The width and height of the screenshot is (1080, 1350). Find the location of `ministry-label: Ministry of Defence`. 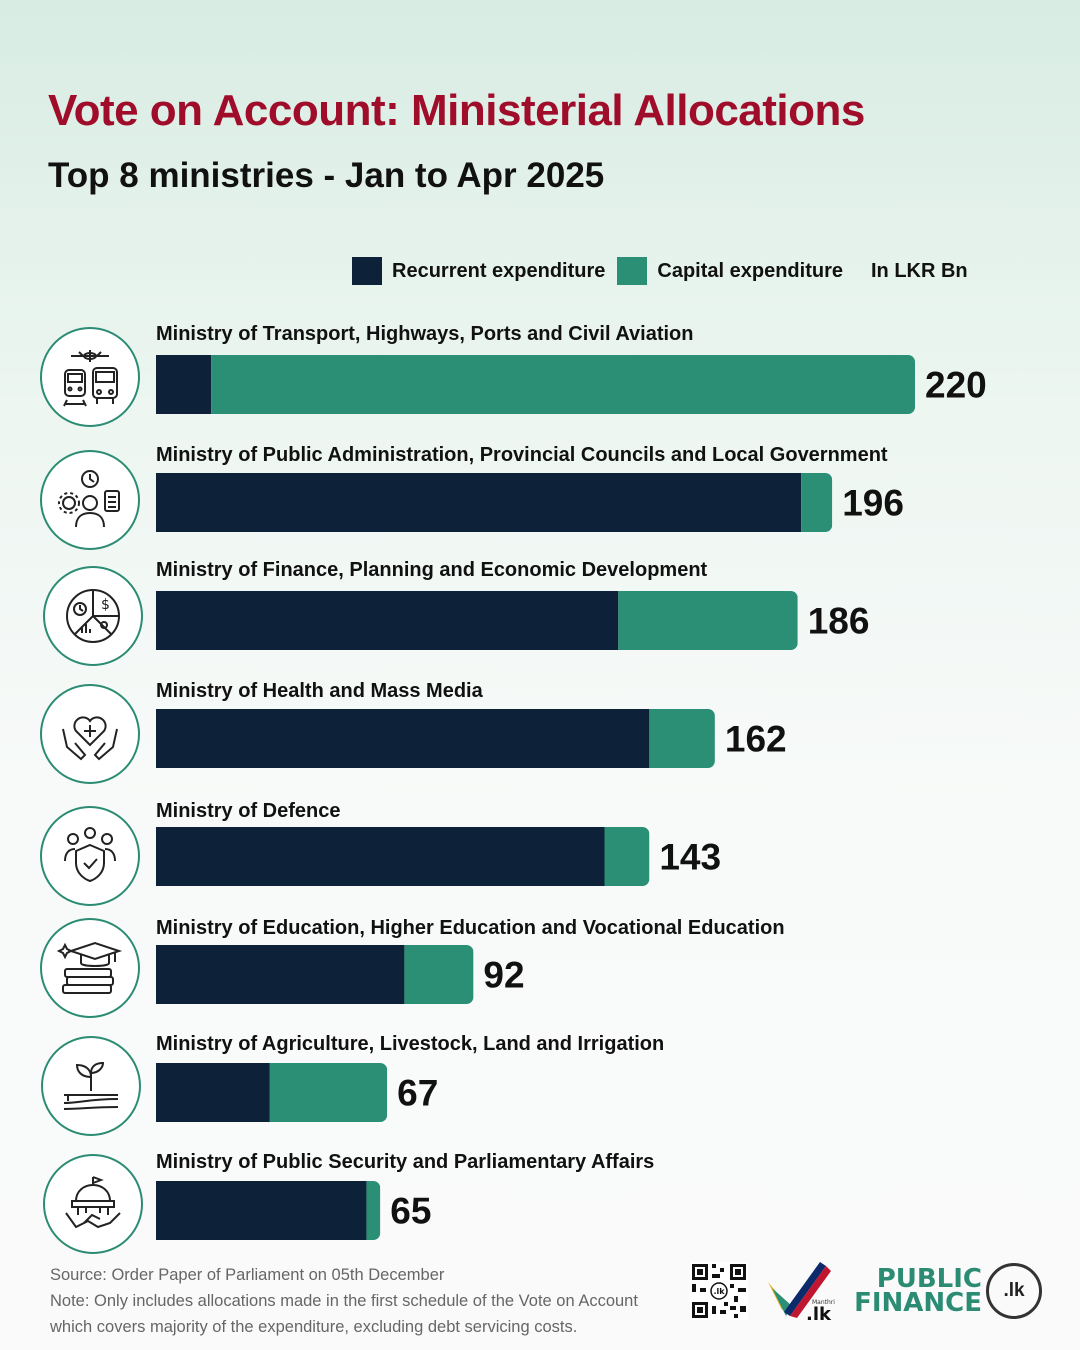

ministry-label: Ministry of Defence is located at coordinates (248, 811).